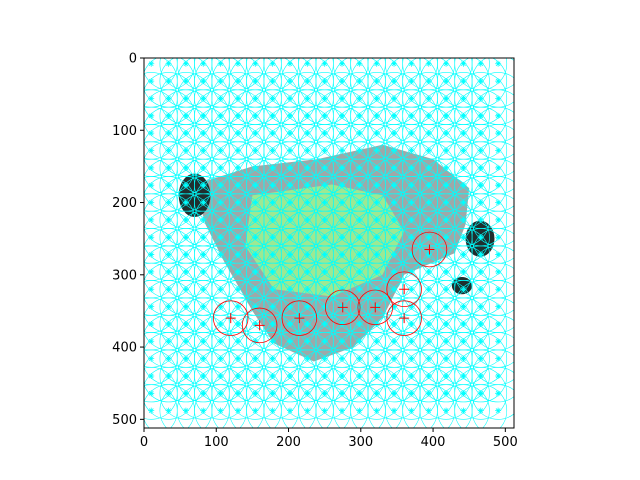 The width and height of the screenshot is (640, 480). What do you see at coordinates (481, 393) in the screenshot?
I see `keypoint-circle` at bounding box center [481, 393].